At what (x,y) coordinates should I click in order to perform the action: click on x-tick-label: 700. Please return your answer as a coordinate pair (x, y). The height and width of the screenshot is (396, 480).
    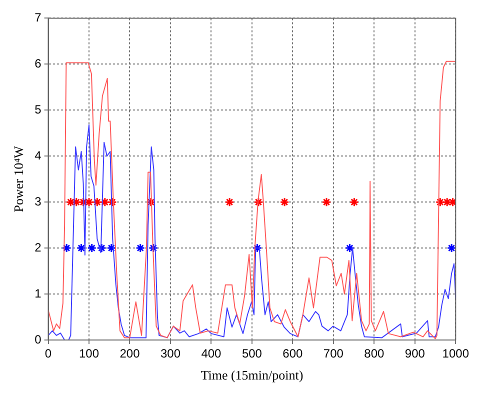
    Looking at the image, I should click on (333, 353).